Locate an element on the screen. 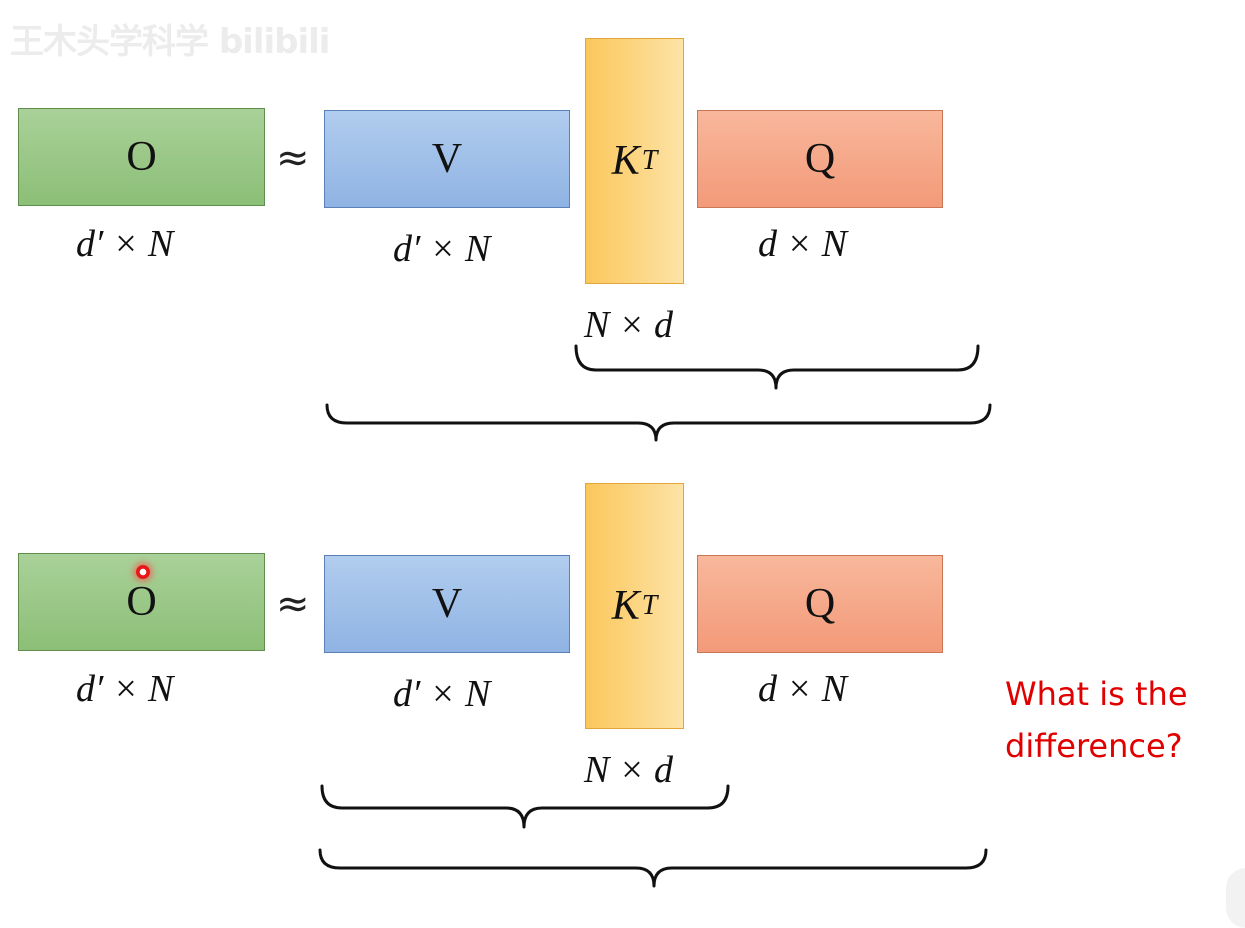 This screenshot has height=928, width=1245. matrix-q-bottom: Q is located at coordinates (820, 604).